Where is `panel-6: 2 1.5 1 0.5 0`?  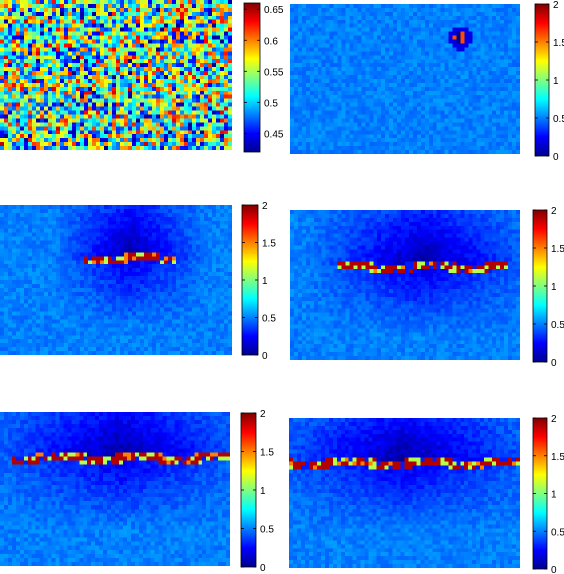
panel-6: 2 1.5 1 0.5 0 is located at coordinates (426, 494).